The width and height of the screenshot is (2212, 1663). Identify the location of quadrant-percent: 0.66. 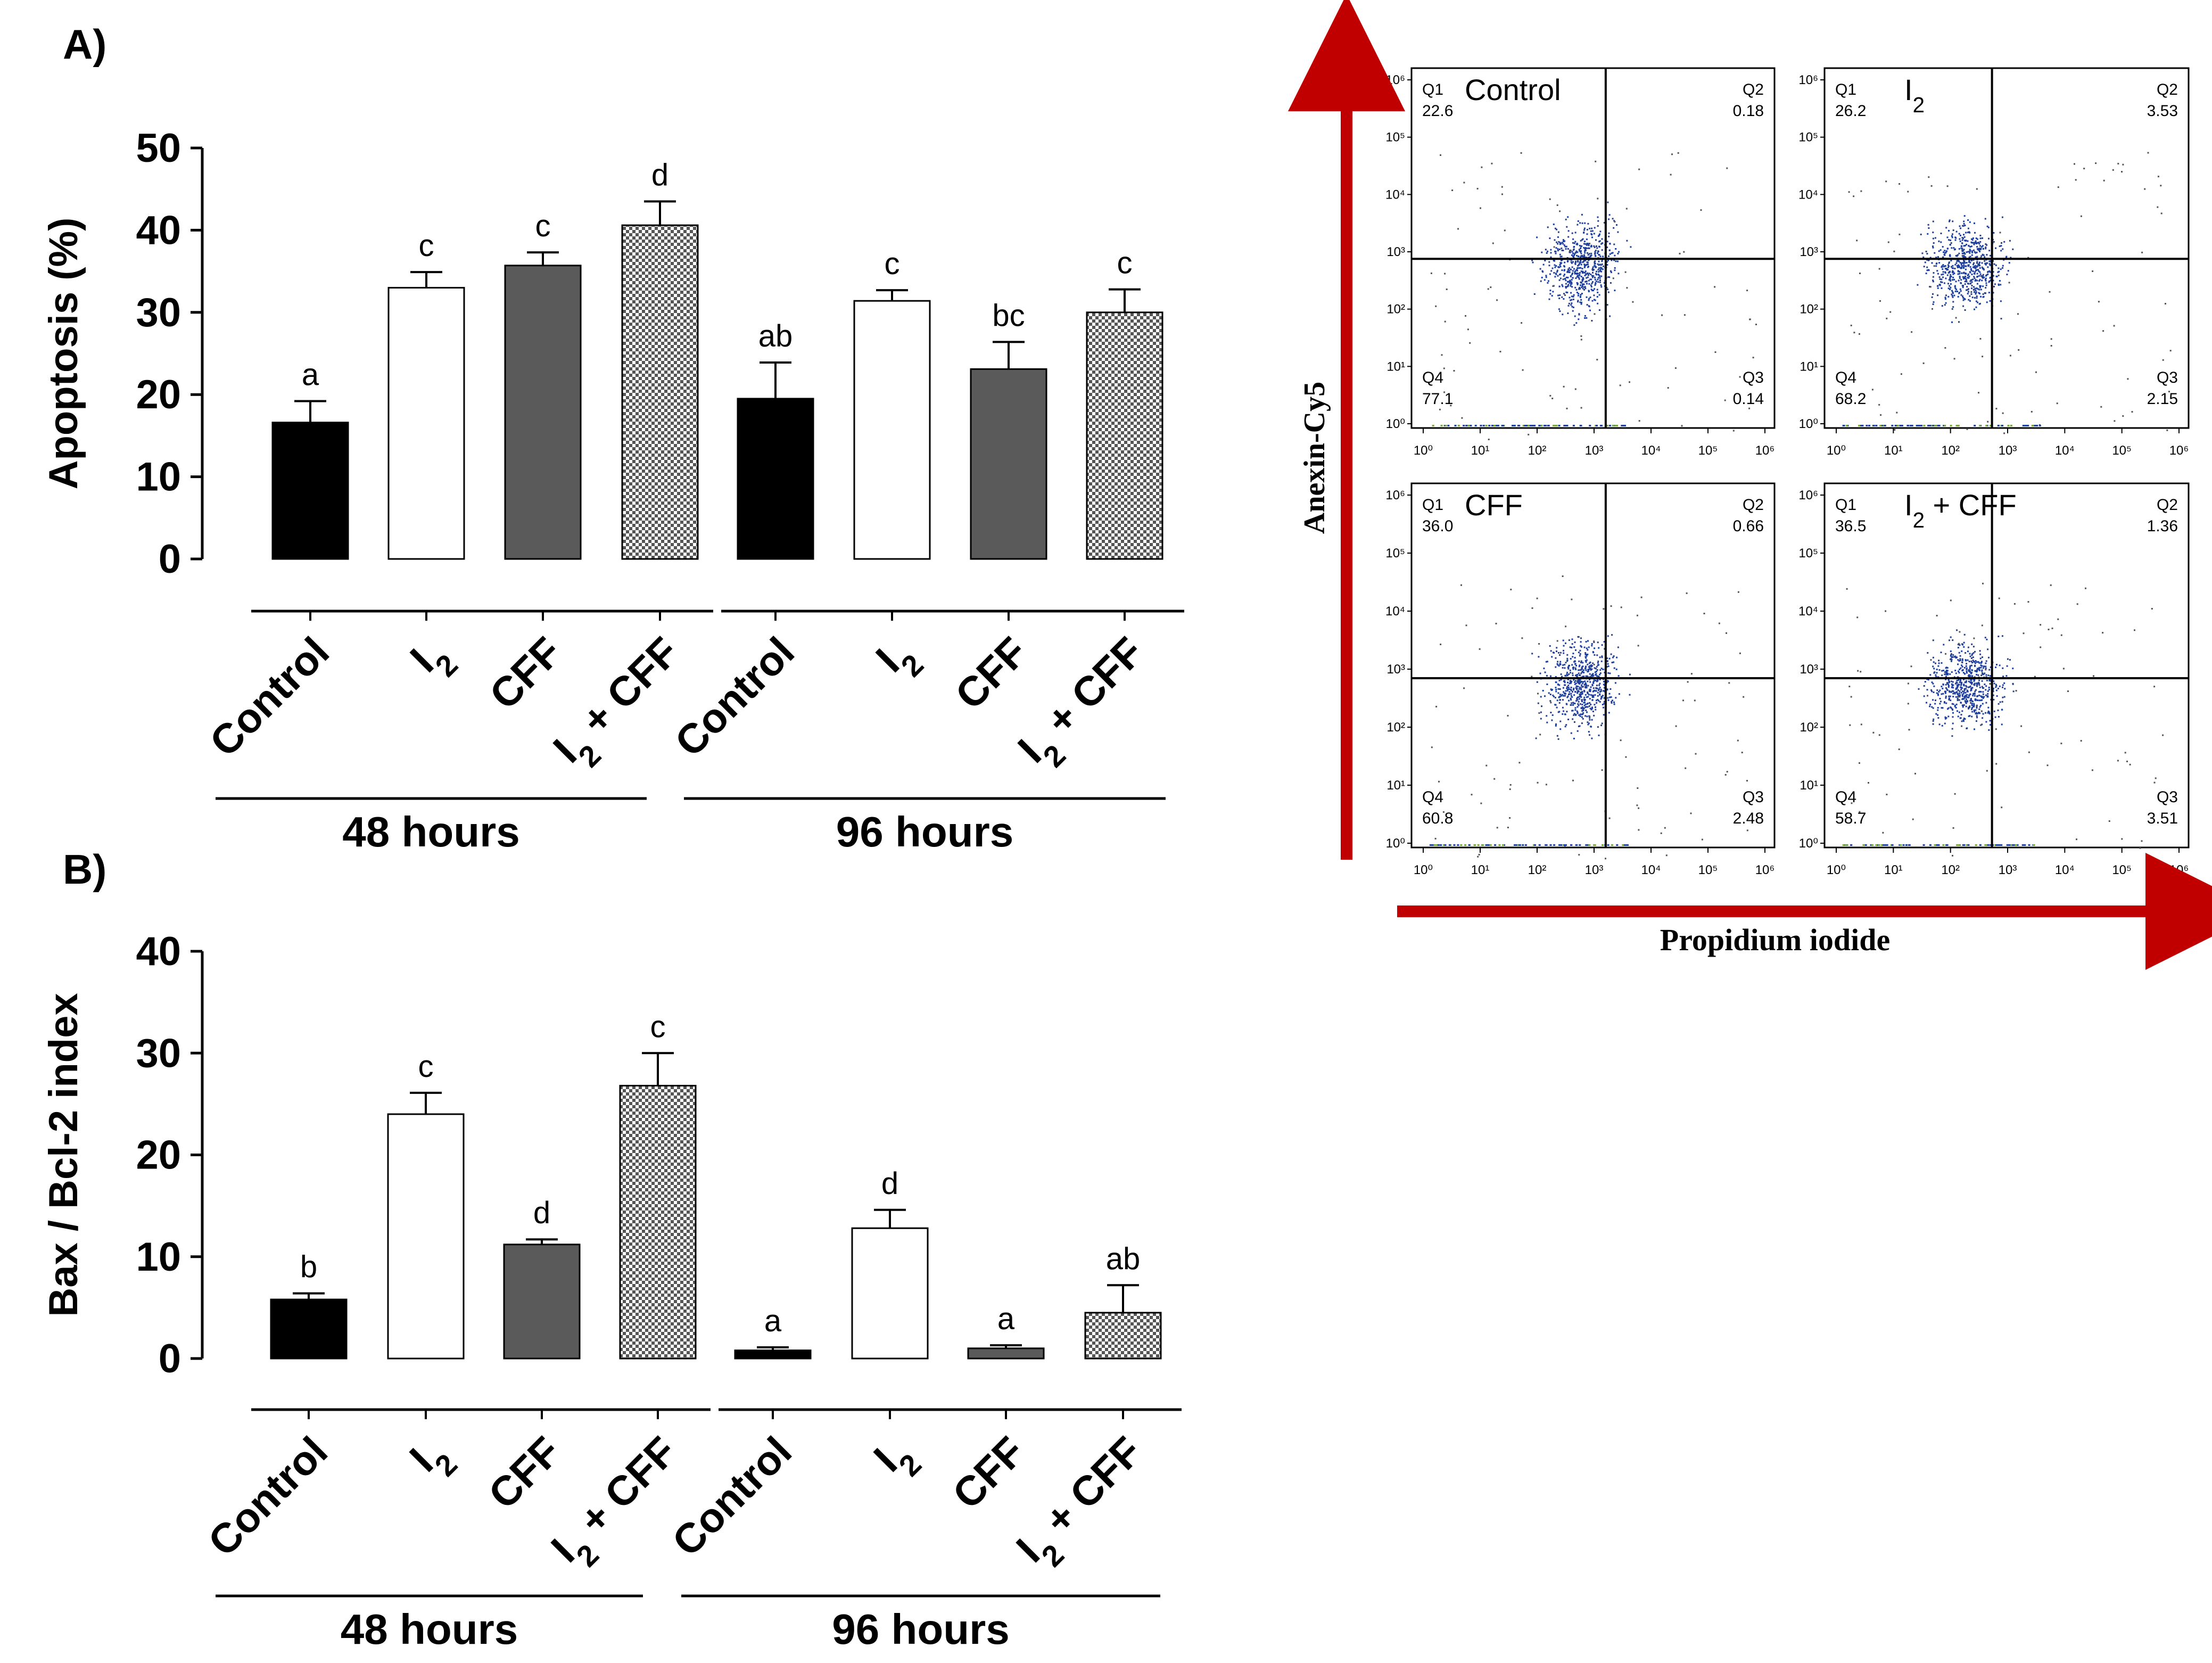
(1748, 526).